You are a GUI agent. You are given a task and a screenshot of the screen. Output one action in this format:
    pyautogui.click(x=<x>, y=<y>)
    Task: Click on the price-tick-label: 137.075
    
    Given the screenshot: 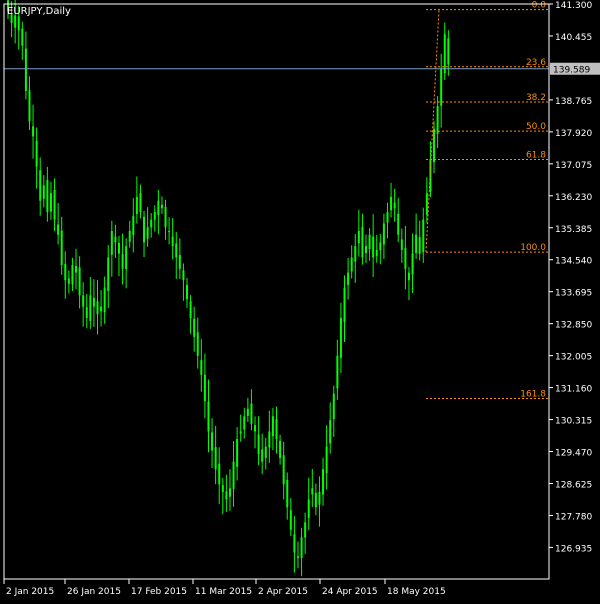 What is the action you would take?
    pyautogui.click(x=573, y=166)
    